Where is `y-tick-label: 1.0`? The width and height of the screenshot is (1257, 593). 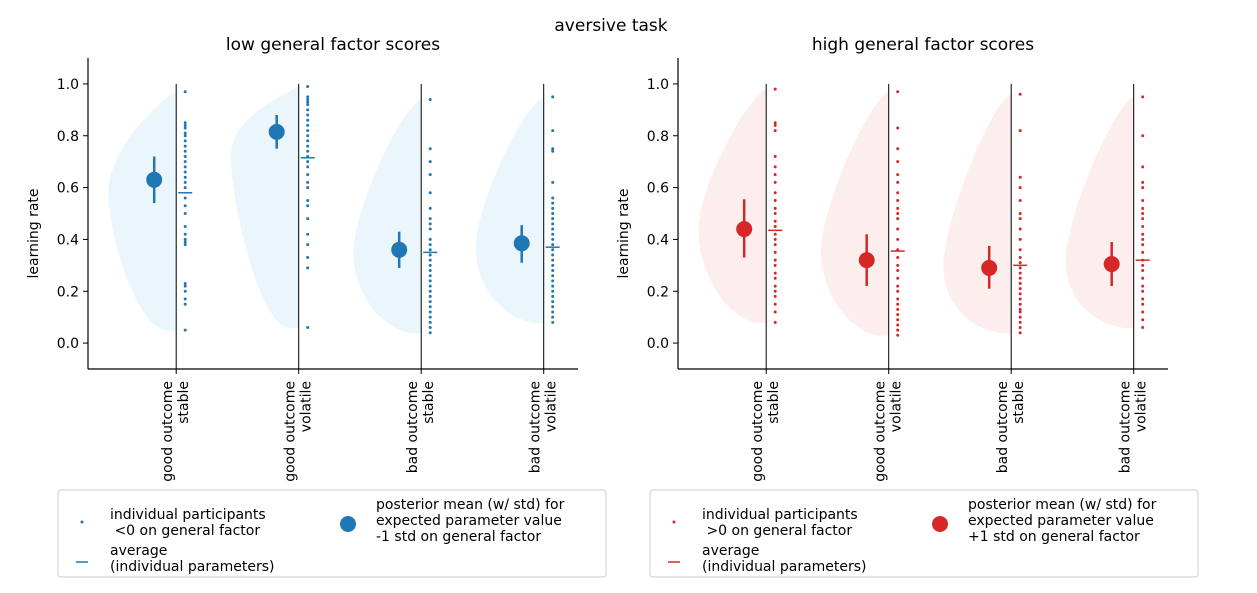
y-tick-label: 1.0 is located at coordinates (658, 85).